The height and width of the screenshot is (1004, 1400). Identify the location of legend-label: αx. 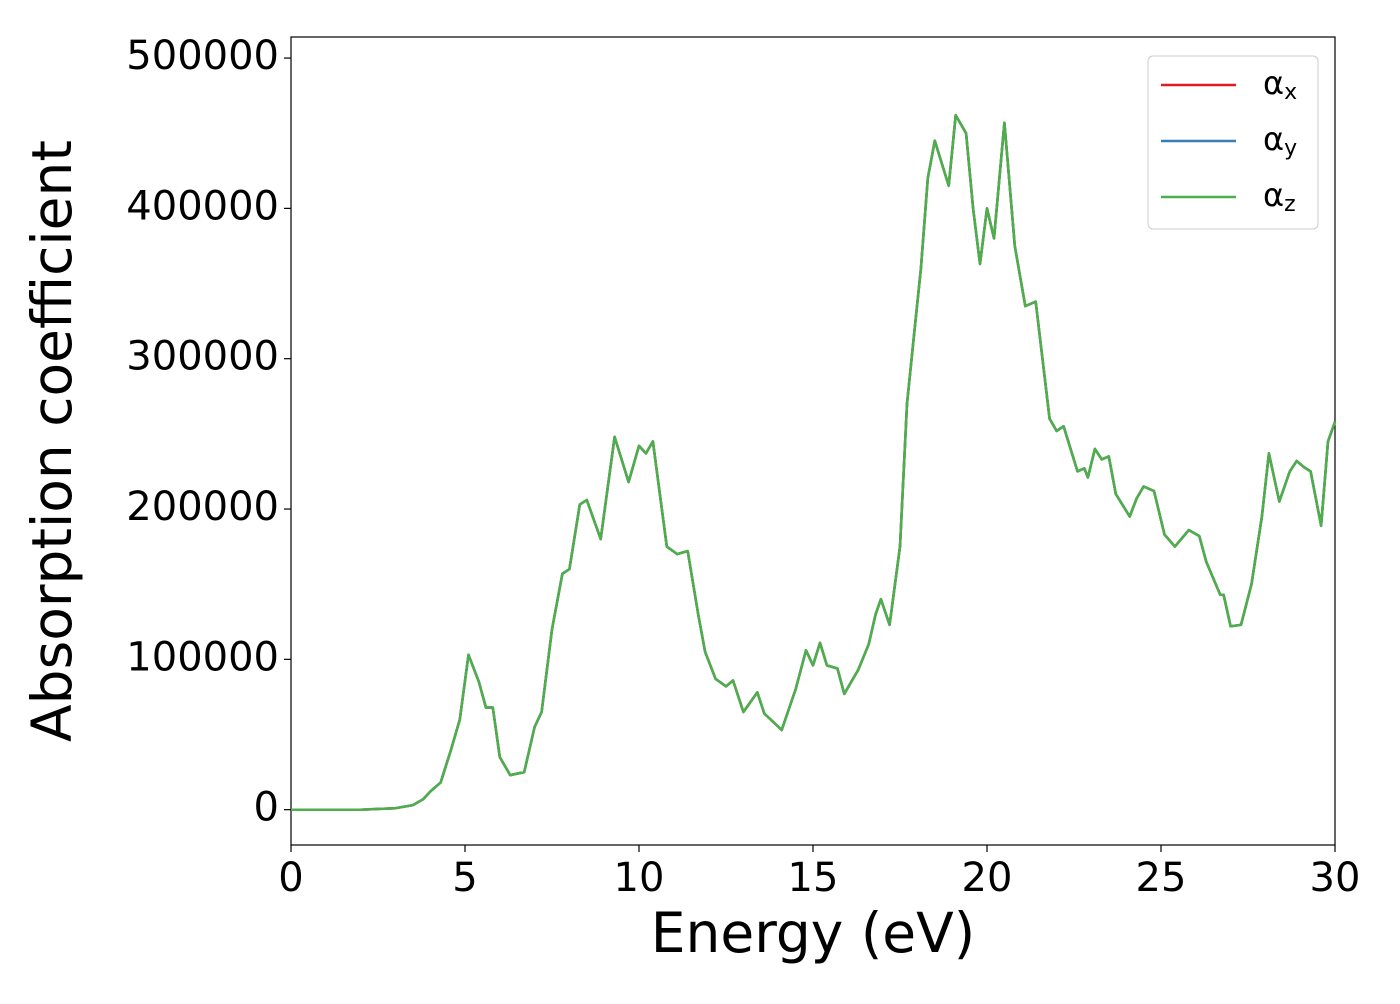
(1280, 84).